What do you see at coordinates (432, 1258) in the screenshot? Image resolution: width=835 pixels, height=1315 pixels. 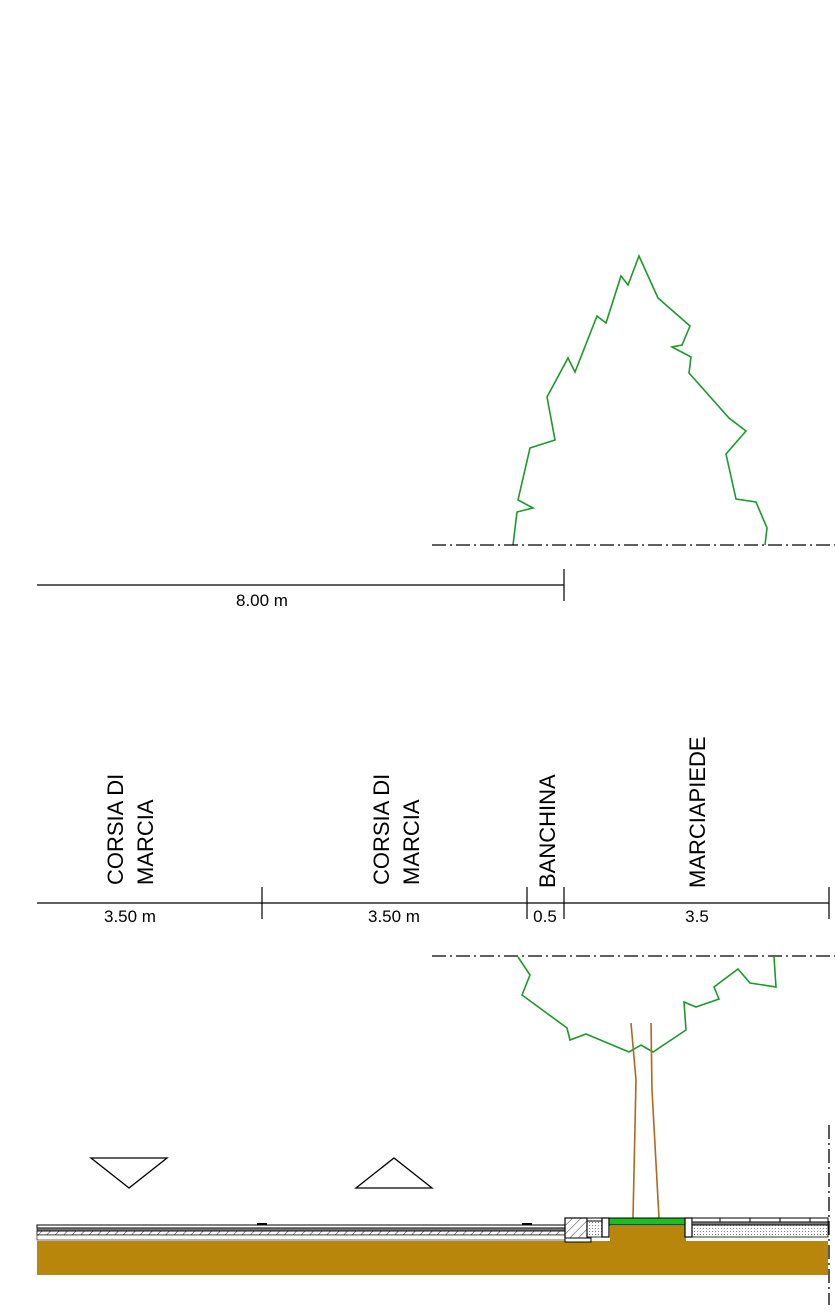 I see `ground-soil` at bounding box center [432, 1258].